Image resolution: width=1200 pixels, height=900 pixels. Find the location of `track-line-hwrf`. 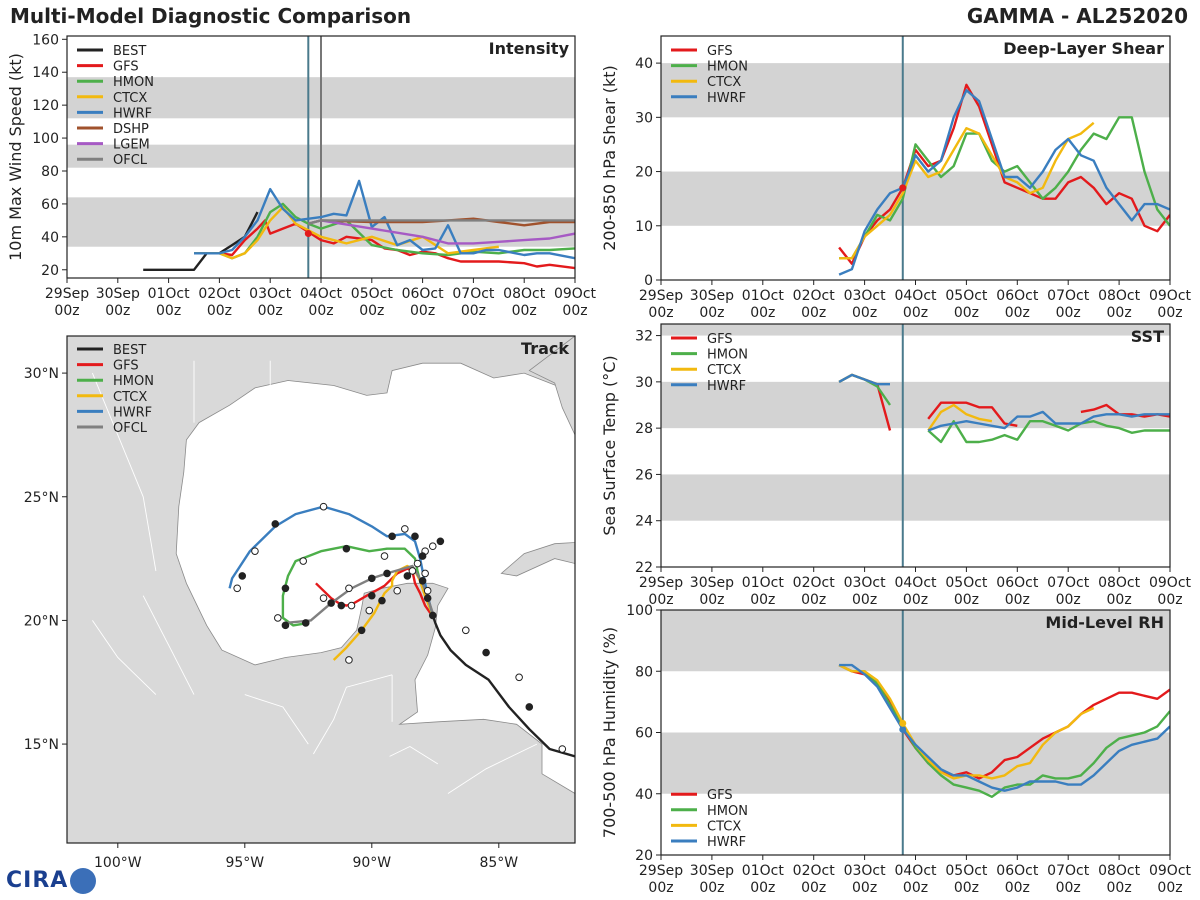

track-line-hwrf is located at coordinates (331, 560).